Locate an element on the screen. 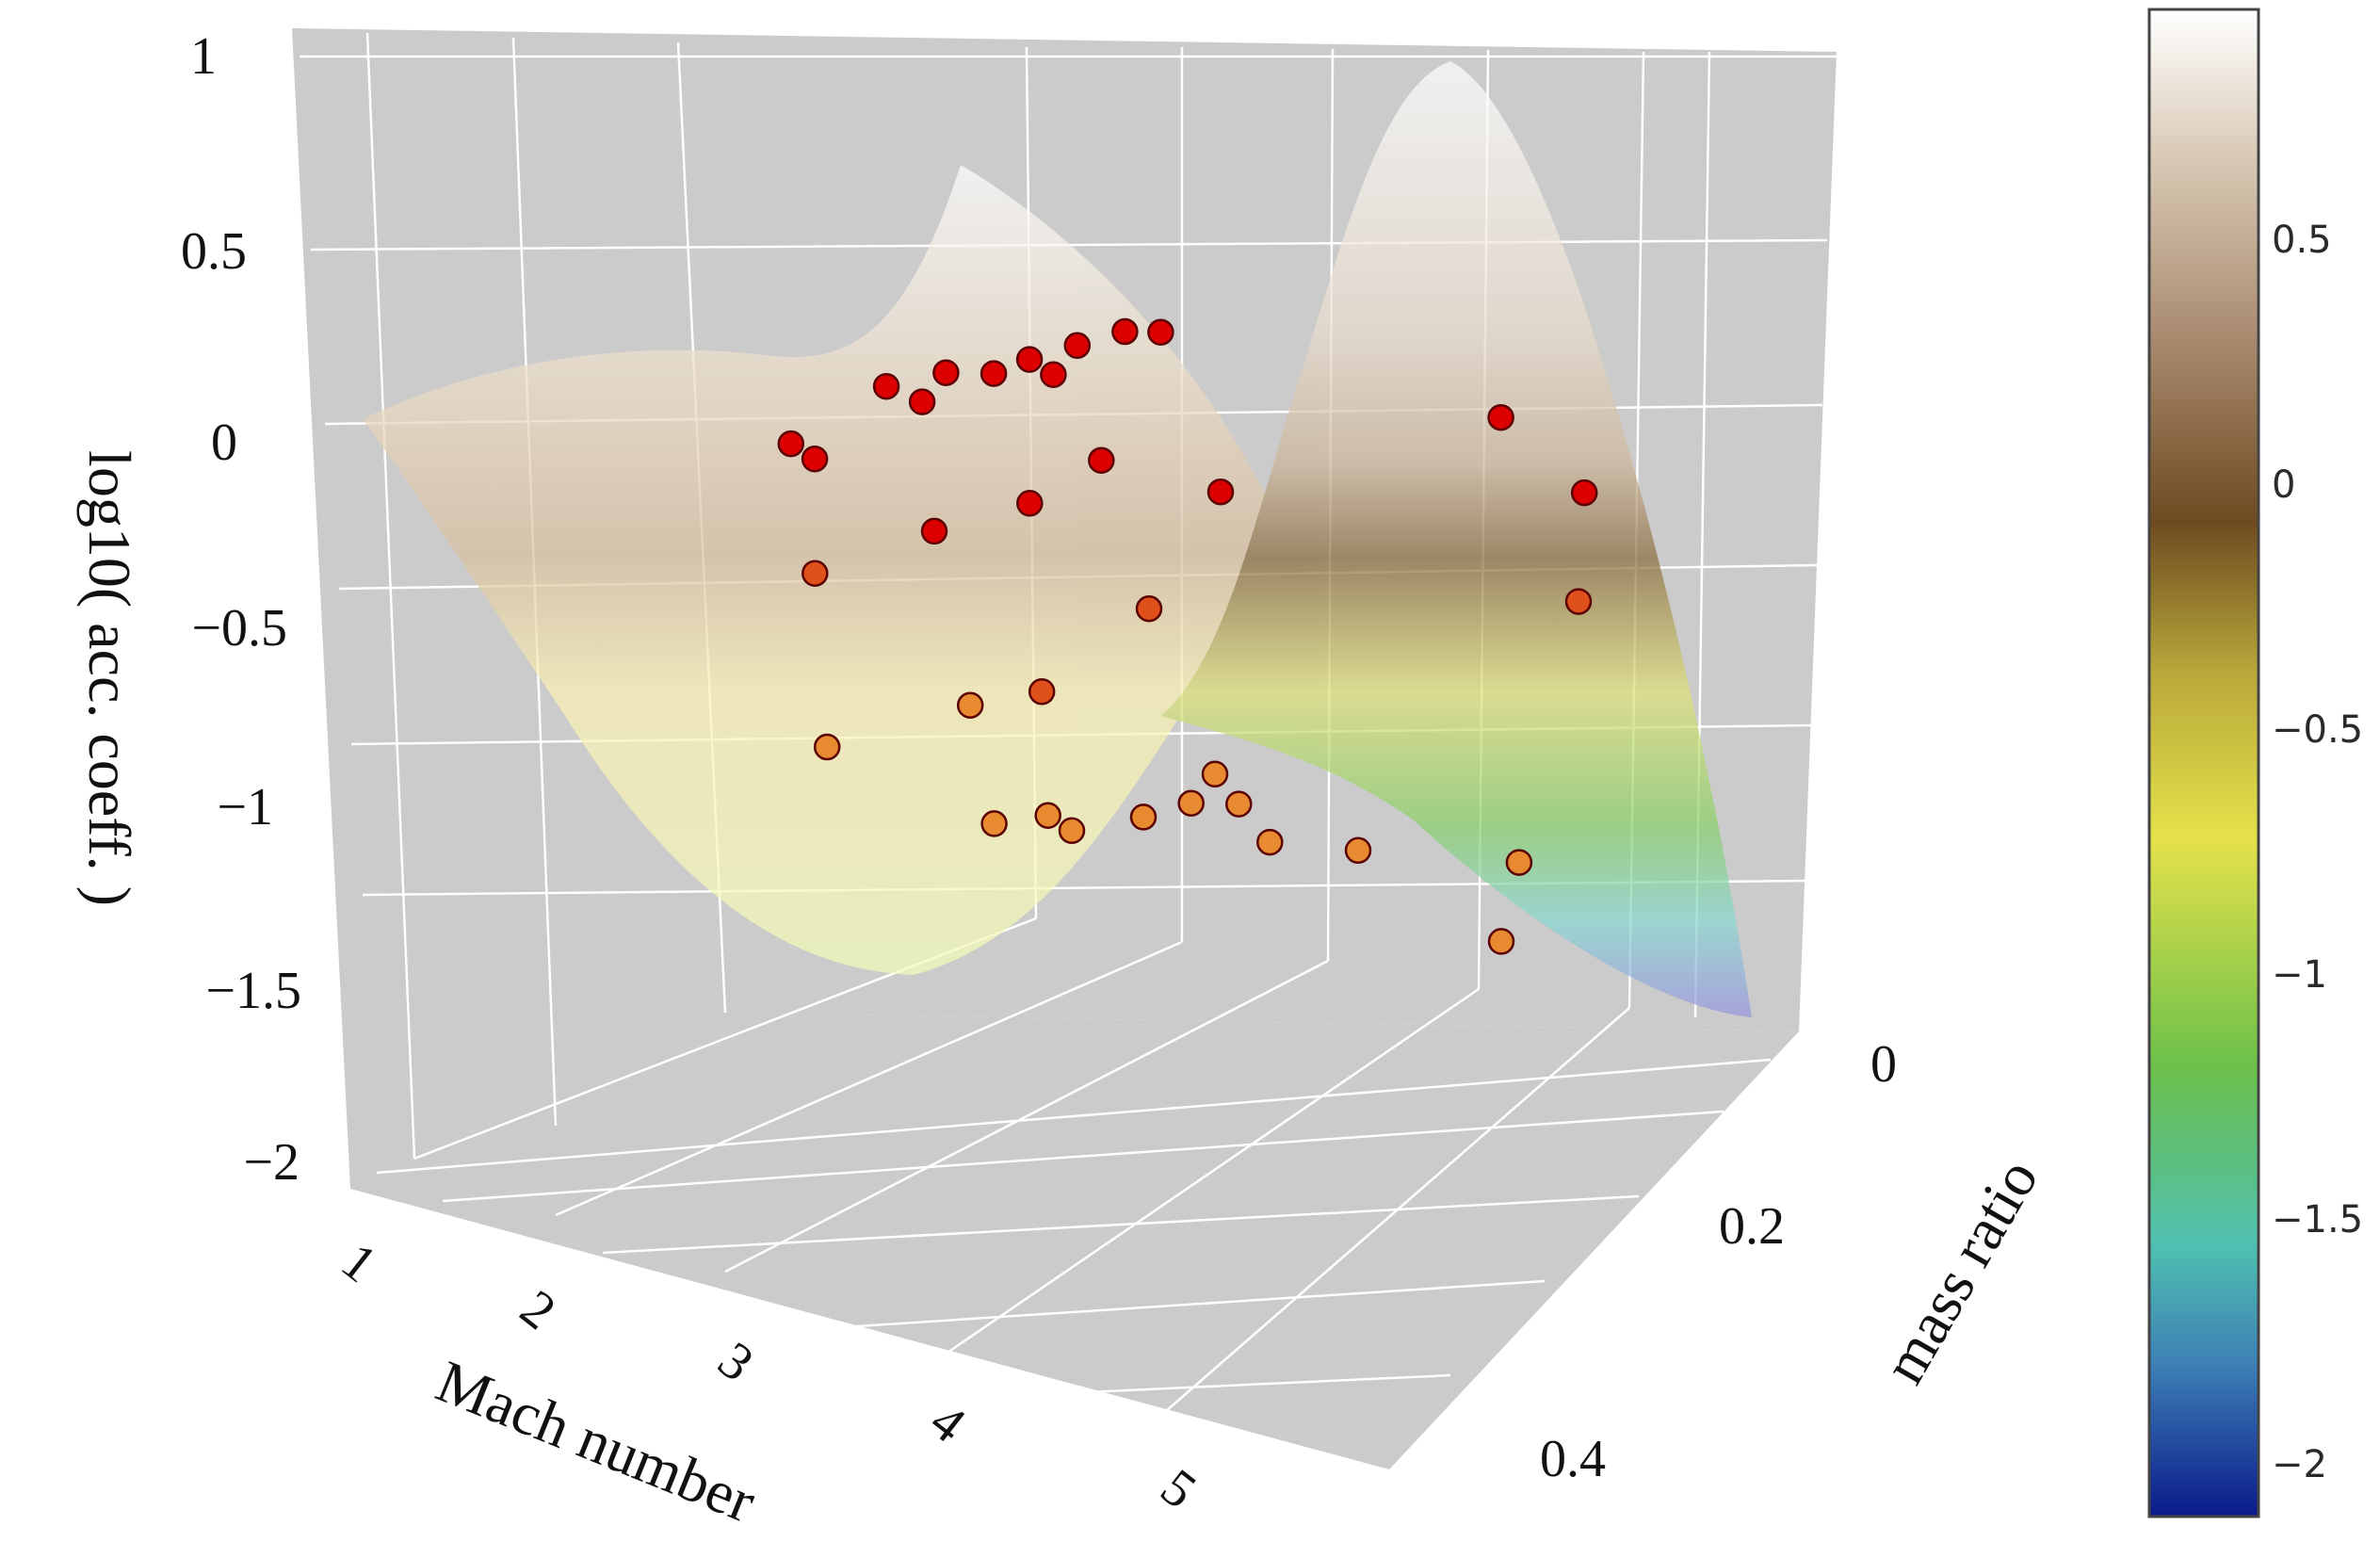  z-axis-title: log10( acc. coeff. ) is located at coordinates (109, 678).